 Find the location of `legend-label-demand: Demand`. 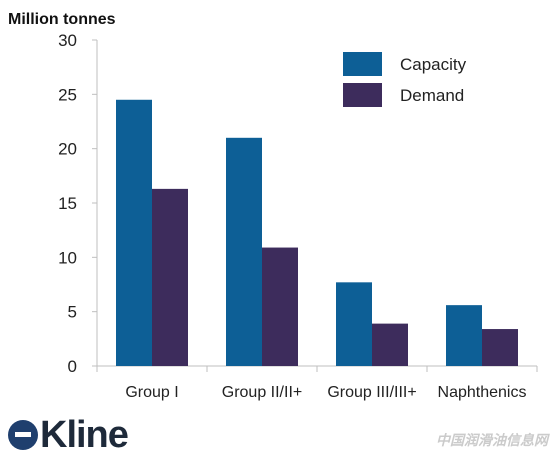

legend-label-demand: Demand is located at coordinates (432, 95).